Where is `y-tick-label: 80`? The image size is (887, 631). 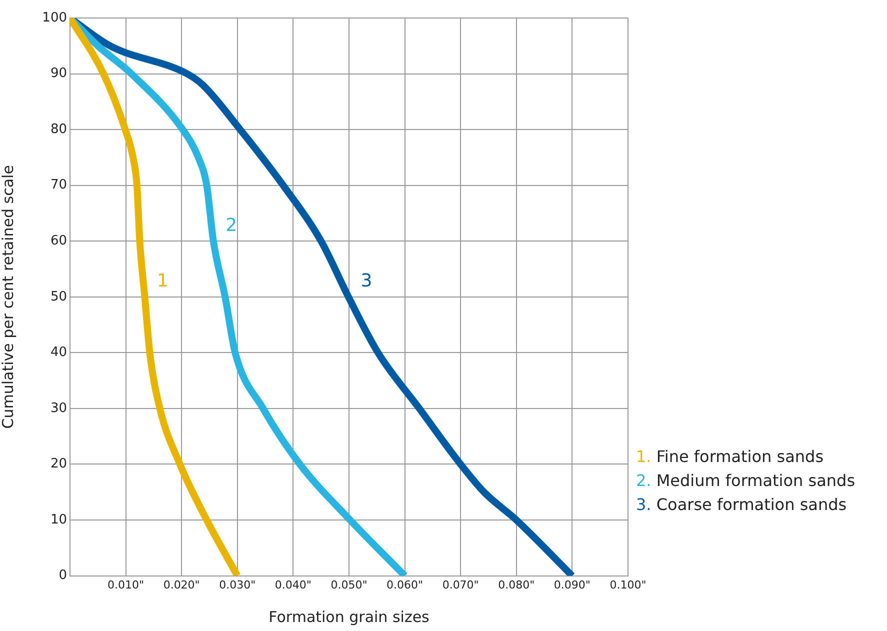 y-tick-label: 80 is located at coordinates (58, 129).